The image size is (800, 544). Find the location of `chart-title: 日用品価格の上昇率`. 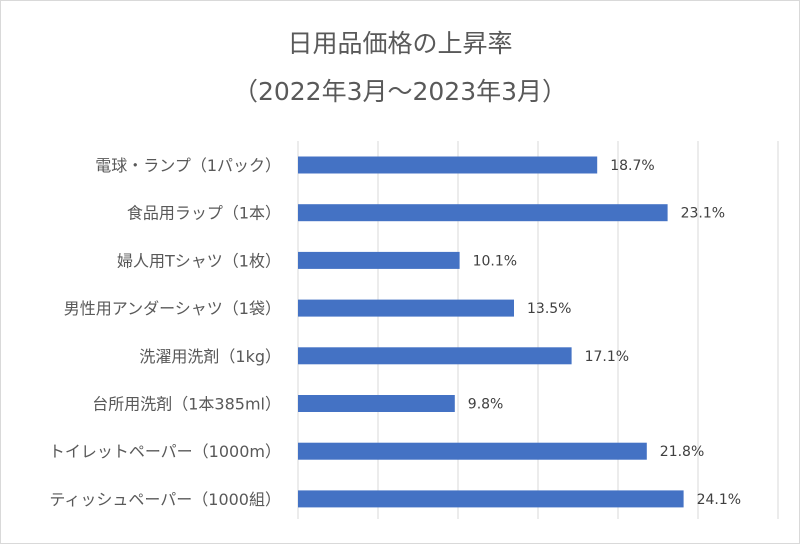

chart-title: 日用品価格の上昇率 is located at coordinates (400, 43).